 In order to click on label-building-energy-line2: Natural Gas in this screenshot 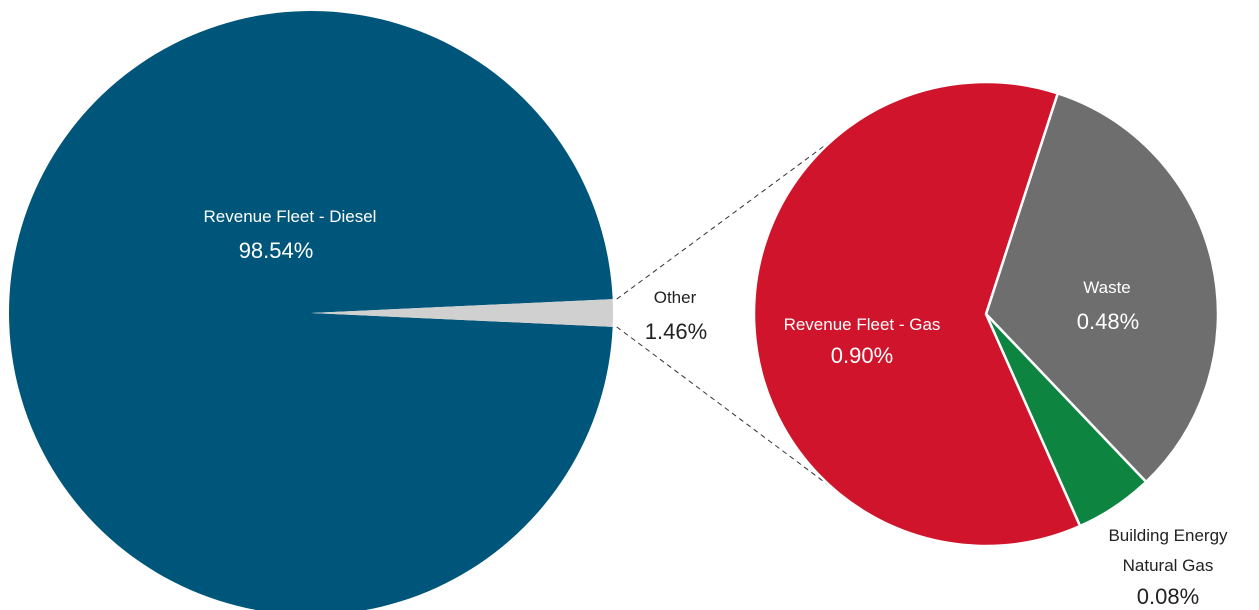, I will do `click(1168, 565)`.